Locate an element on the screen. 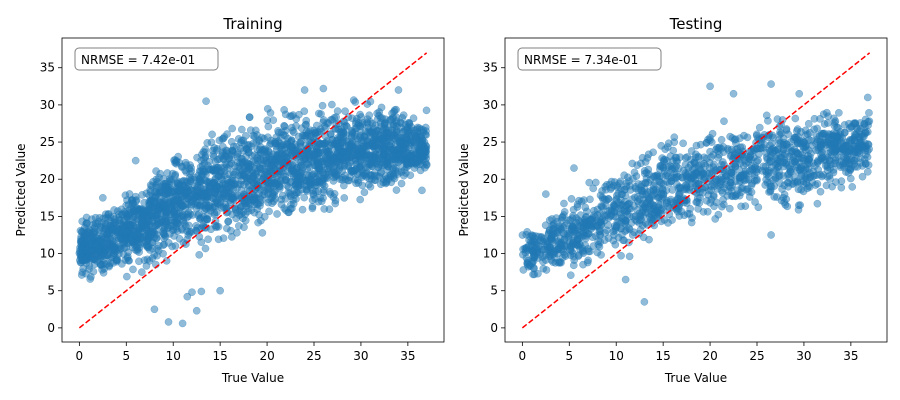 This screenshot has height=400, width=900. y-tick-label: 10 is located at coordinates (47, 254).